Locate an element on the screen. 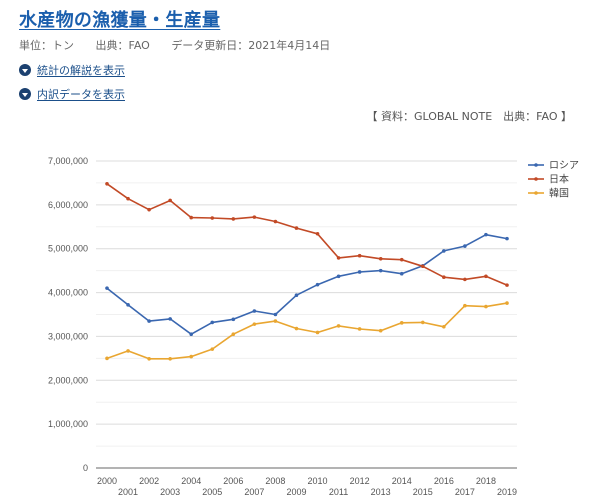  legend-label: 日本 is located at coordinates (559, 179).